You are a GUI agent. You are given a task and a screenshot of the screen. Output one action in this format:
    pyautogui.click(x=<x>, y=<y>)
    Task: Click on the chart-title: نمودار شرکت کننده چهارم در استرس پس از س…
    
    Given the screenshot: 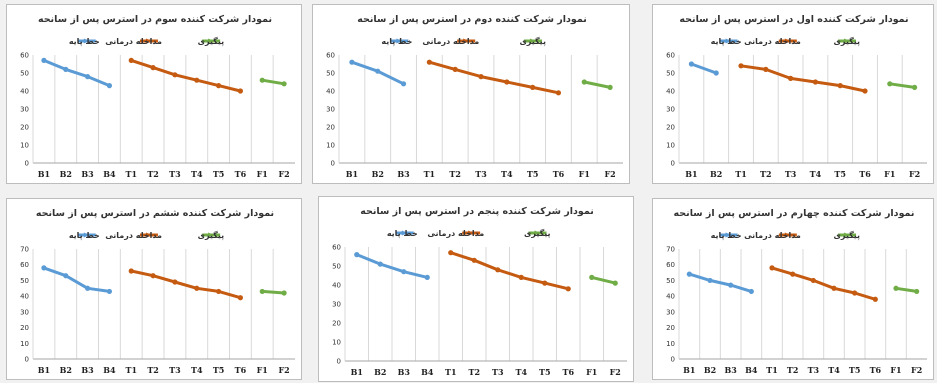 What is the action you would take?
    pyautogui.click(x=794, y=213)
    